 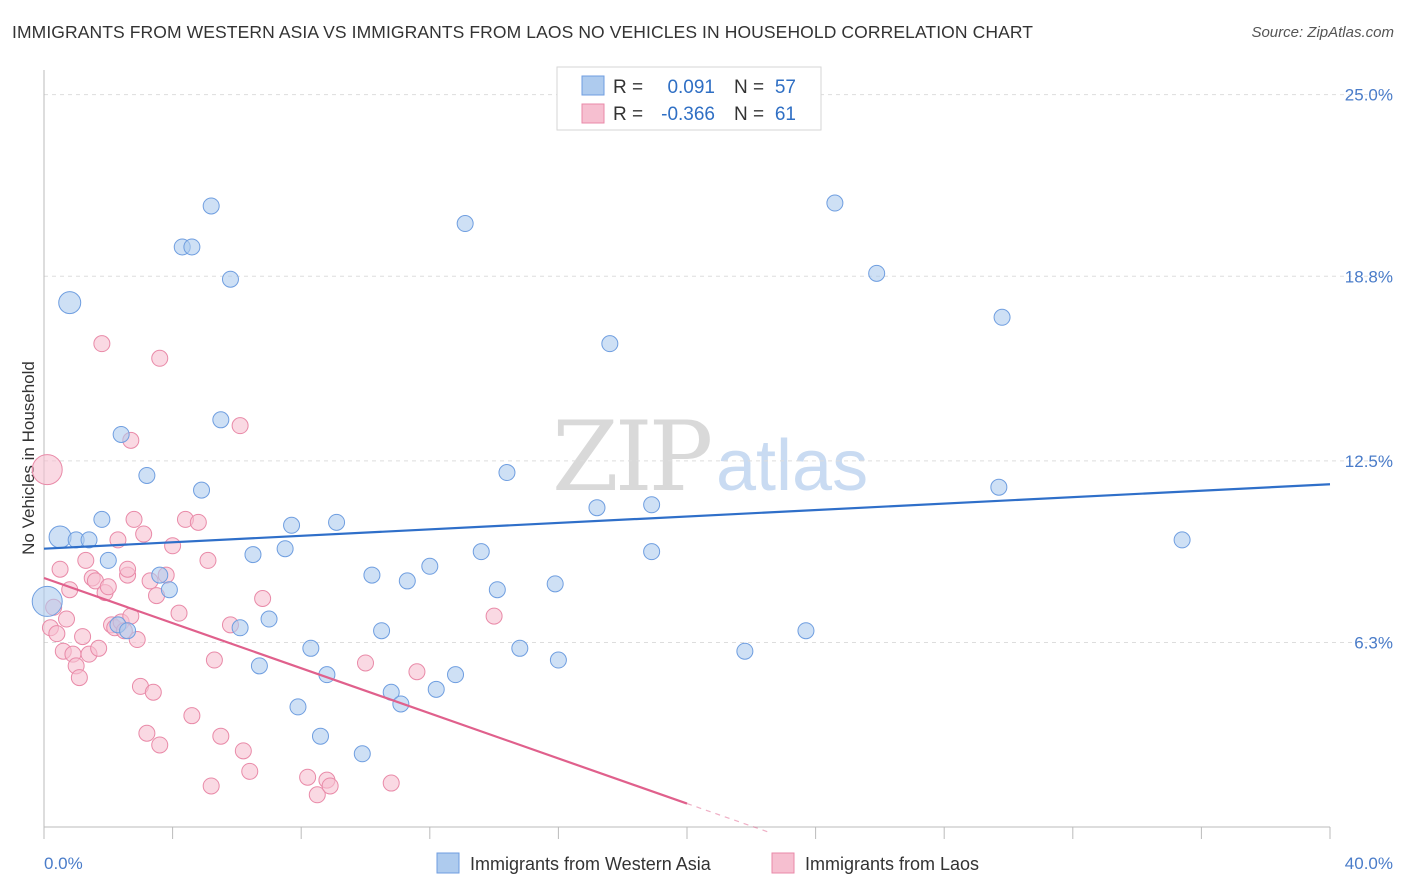 I want to click on legend-n-value-1: 57, so click(x=785, y=87).